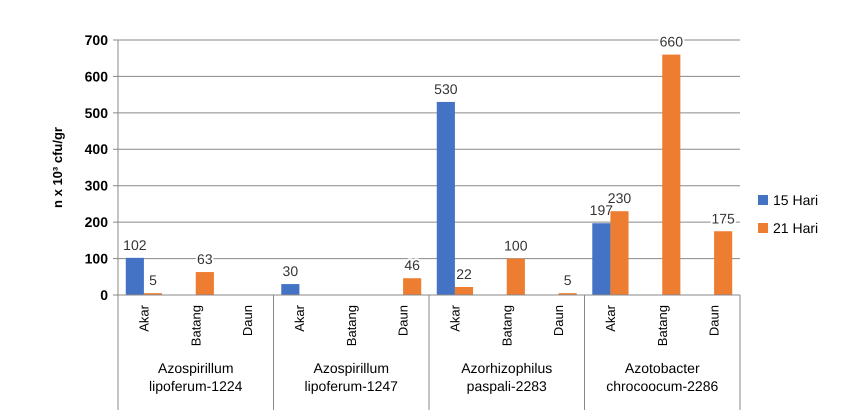  What do you see at coordinates (196, 377) in the screenshot?
I see `text: Azospirillum lipoferum-1224` at bounding box center [196, 377].